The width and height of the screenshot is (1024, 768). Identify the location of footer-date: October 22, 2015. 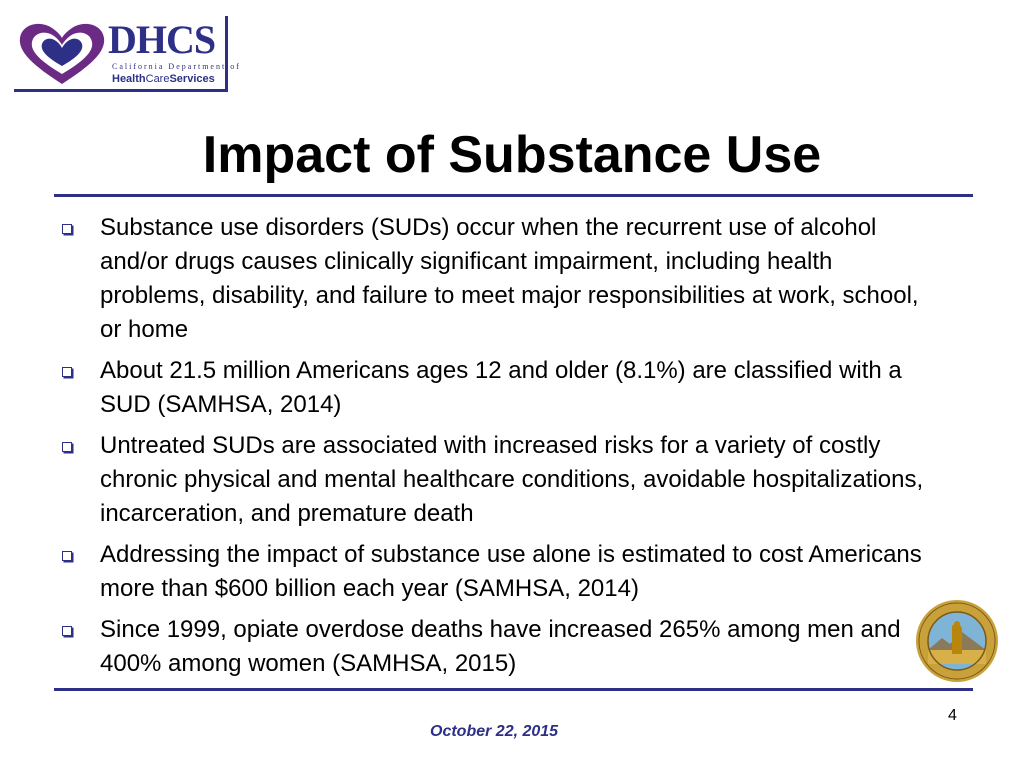
(494, 731).